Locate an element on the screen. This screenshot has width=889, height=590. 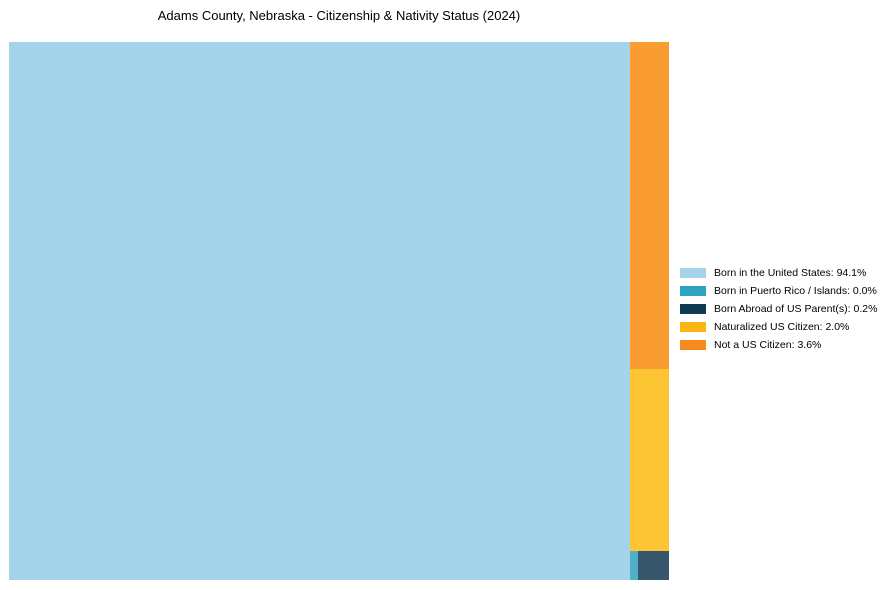
legend-swatch-born-in-puerto-rico is located at coordinates (693, 291).